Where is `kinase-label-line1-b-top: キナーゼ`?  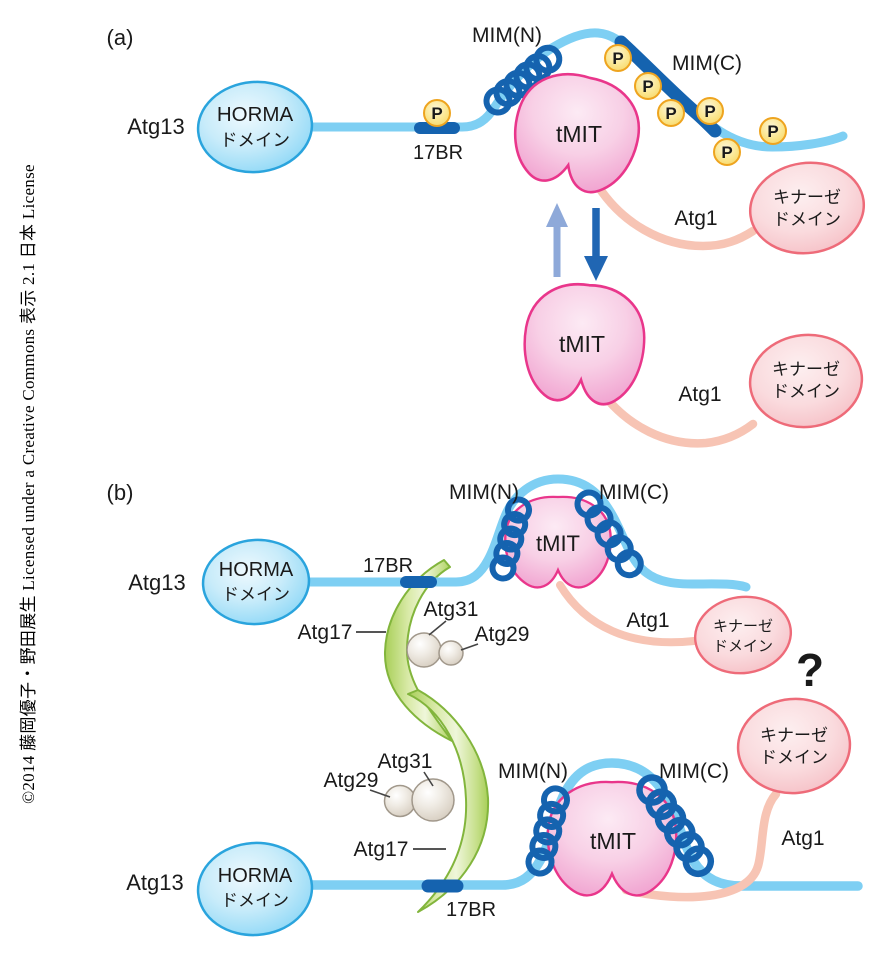
kinase-label-line1-b-top: キナーゼ is located at coordinates (743, 626).